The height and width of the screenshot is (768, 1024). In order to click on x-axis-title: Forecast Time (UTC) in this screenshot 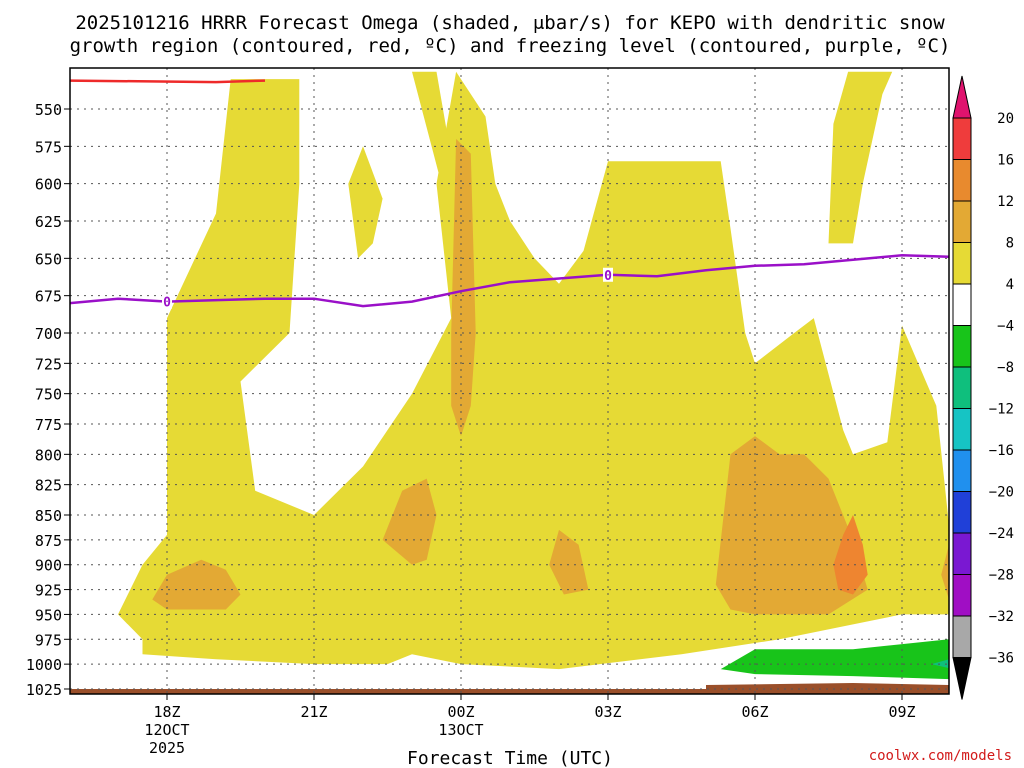, I will do `click(510, 758)`.